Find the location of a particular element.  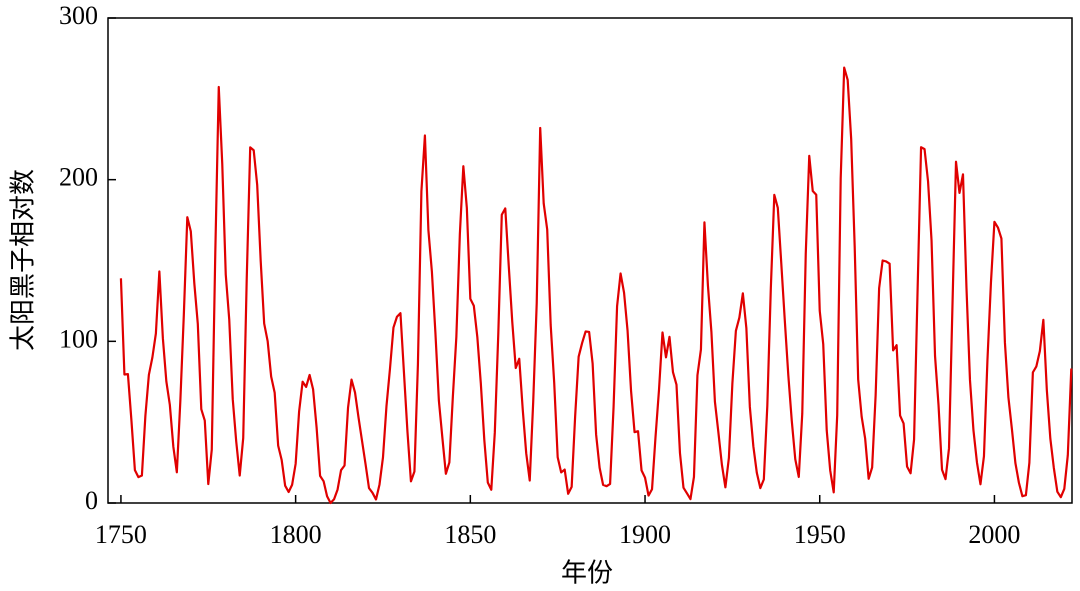

y-tick-label: 200 is located at coordinates (78, 177).